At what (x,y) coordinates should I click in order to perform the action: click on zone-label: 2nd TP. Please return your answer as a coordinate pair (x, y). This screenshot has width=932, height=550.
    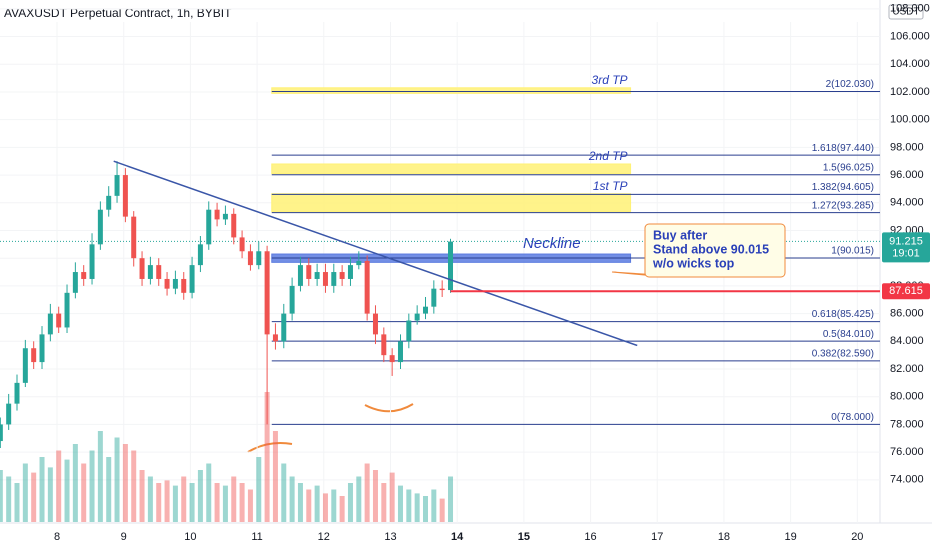
    Looking at the image, I should click on (608, 156).